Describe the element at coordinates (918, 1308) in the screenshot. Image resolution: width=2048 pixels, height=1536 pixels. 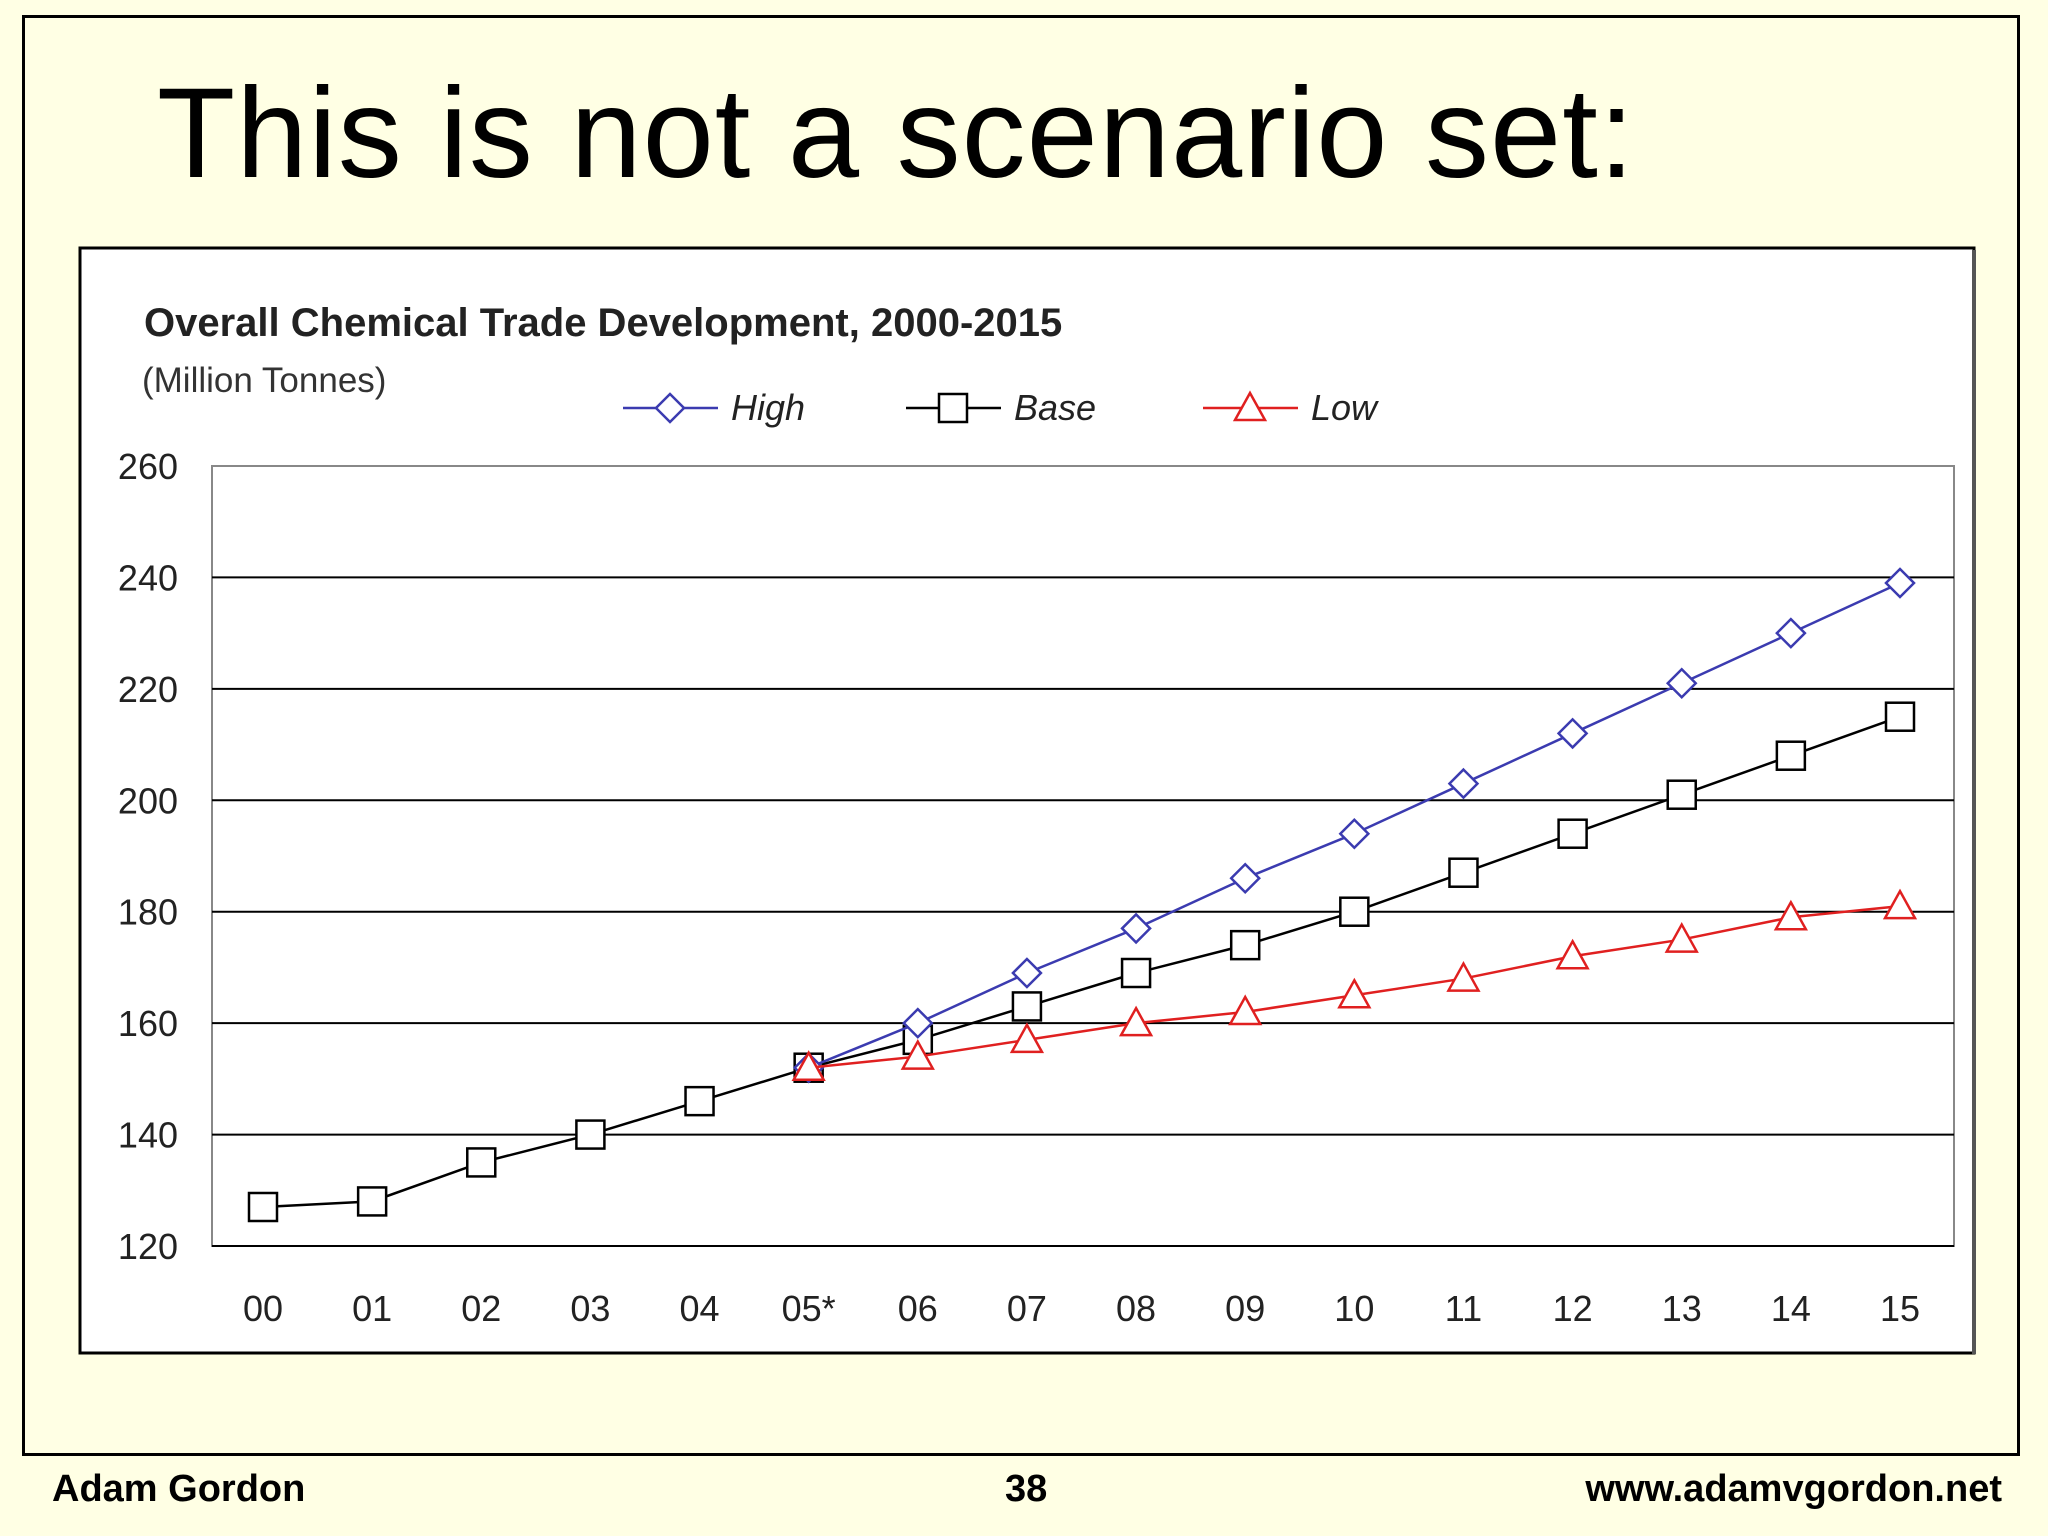
I see `x-tick-label: 06` at that location.